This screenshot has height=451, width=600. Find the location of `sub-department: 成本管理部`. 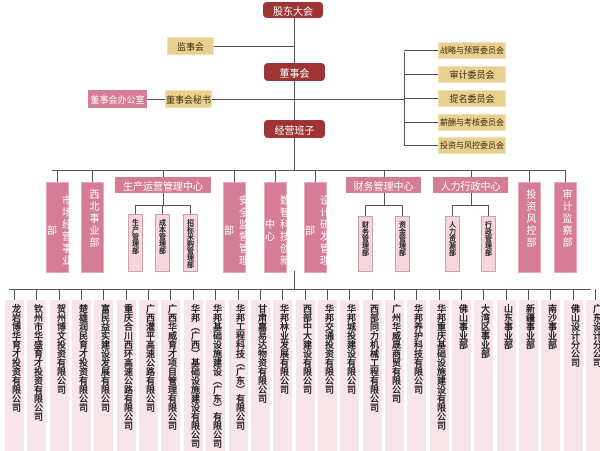

sub-department: 成本管理部 is located at coordinates (162, 243).